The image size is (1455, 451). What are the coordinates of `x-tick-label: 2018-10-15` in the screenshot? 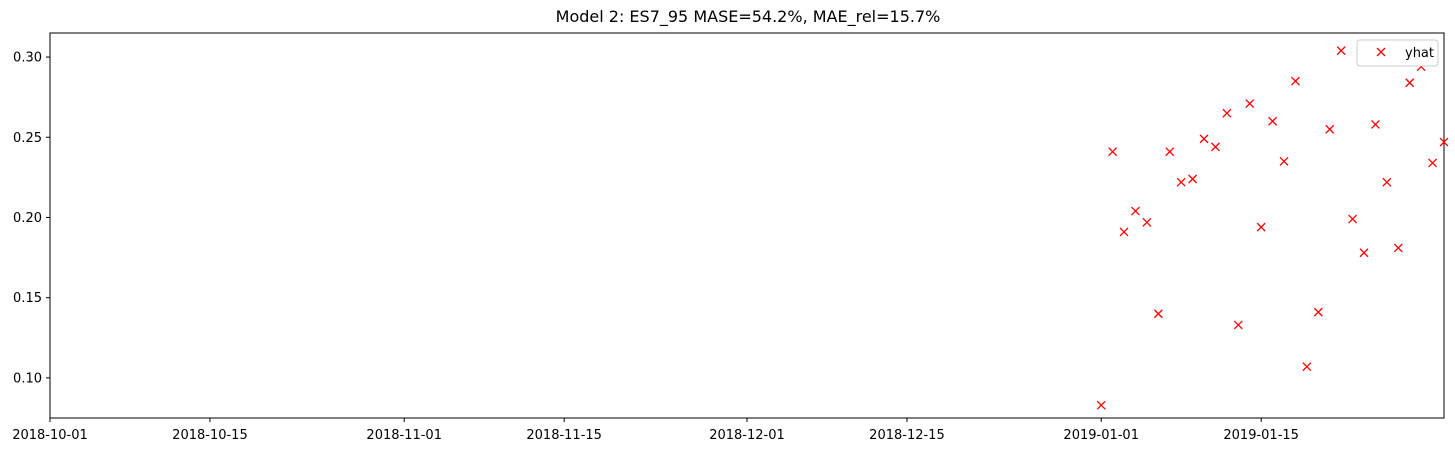 It's located at (210, 435).